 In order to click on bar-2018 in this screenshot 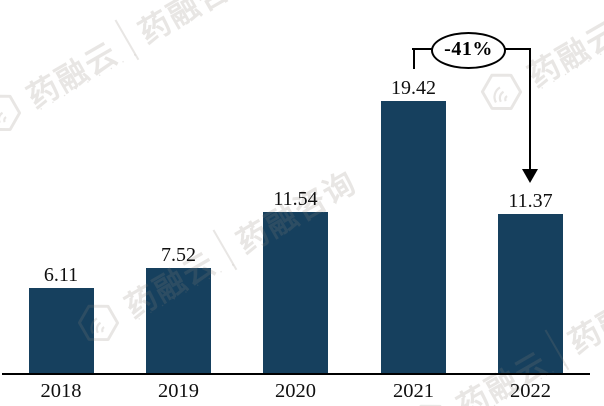, I will do `click(61, 330)`.